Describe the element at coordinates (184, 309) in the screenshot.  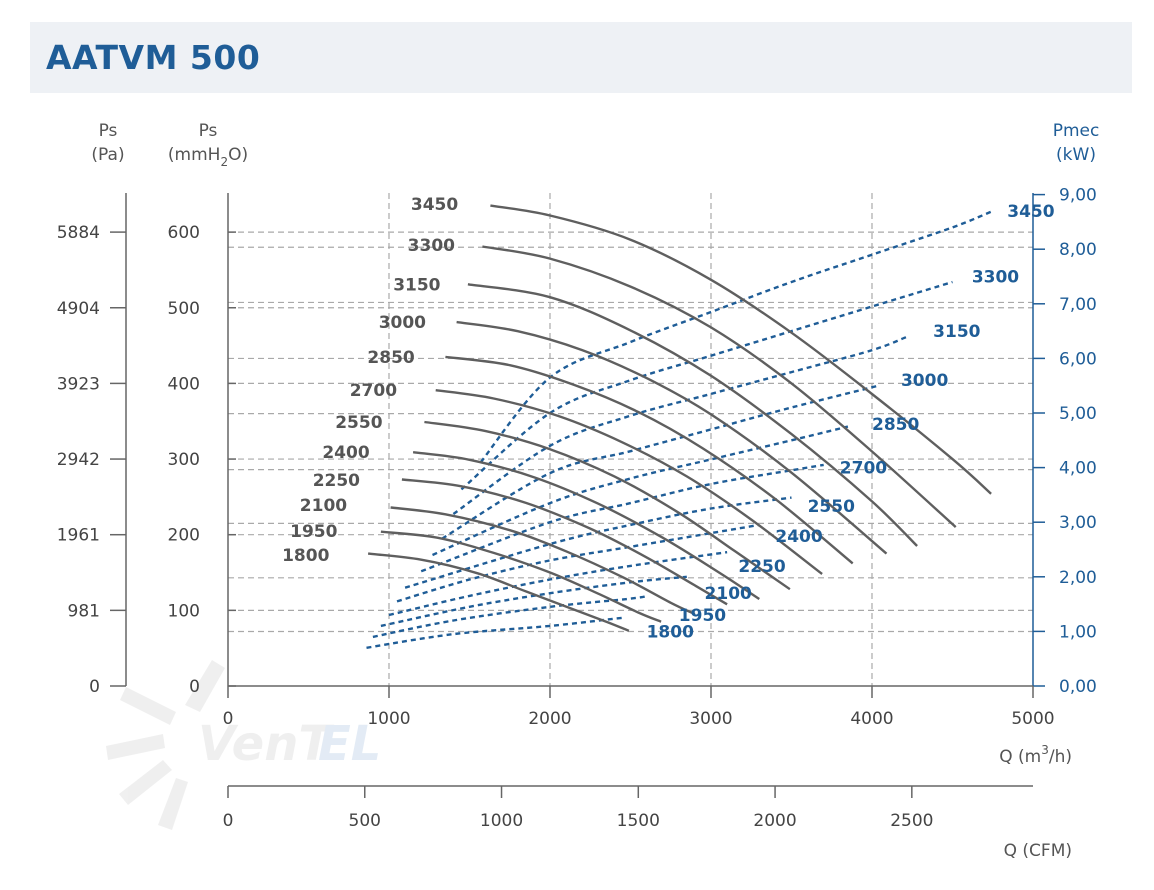
I see `mm-tick-label: 500` at that location.